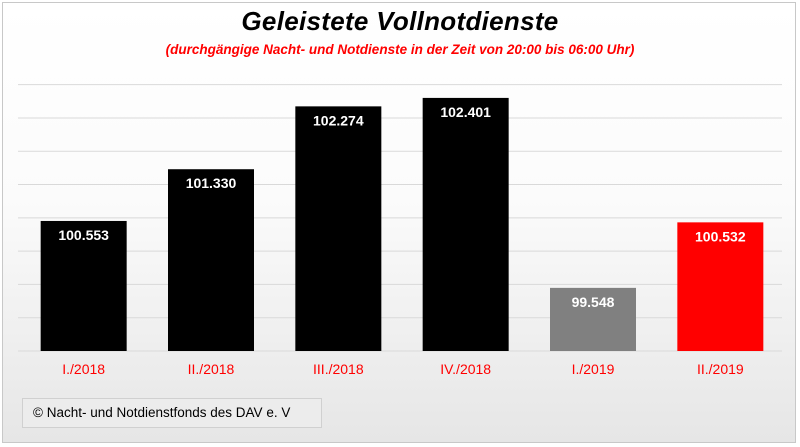 This screenshot has width=800, height=447. Describe the element at coordinates (211, 260) in the screenshot. I see `bar-ii-2018` at that location.